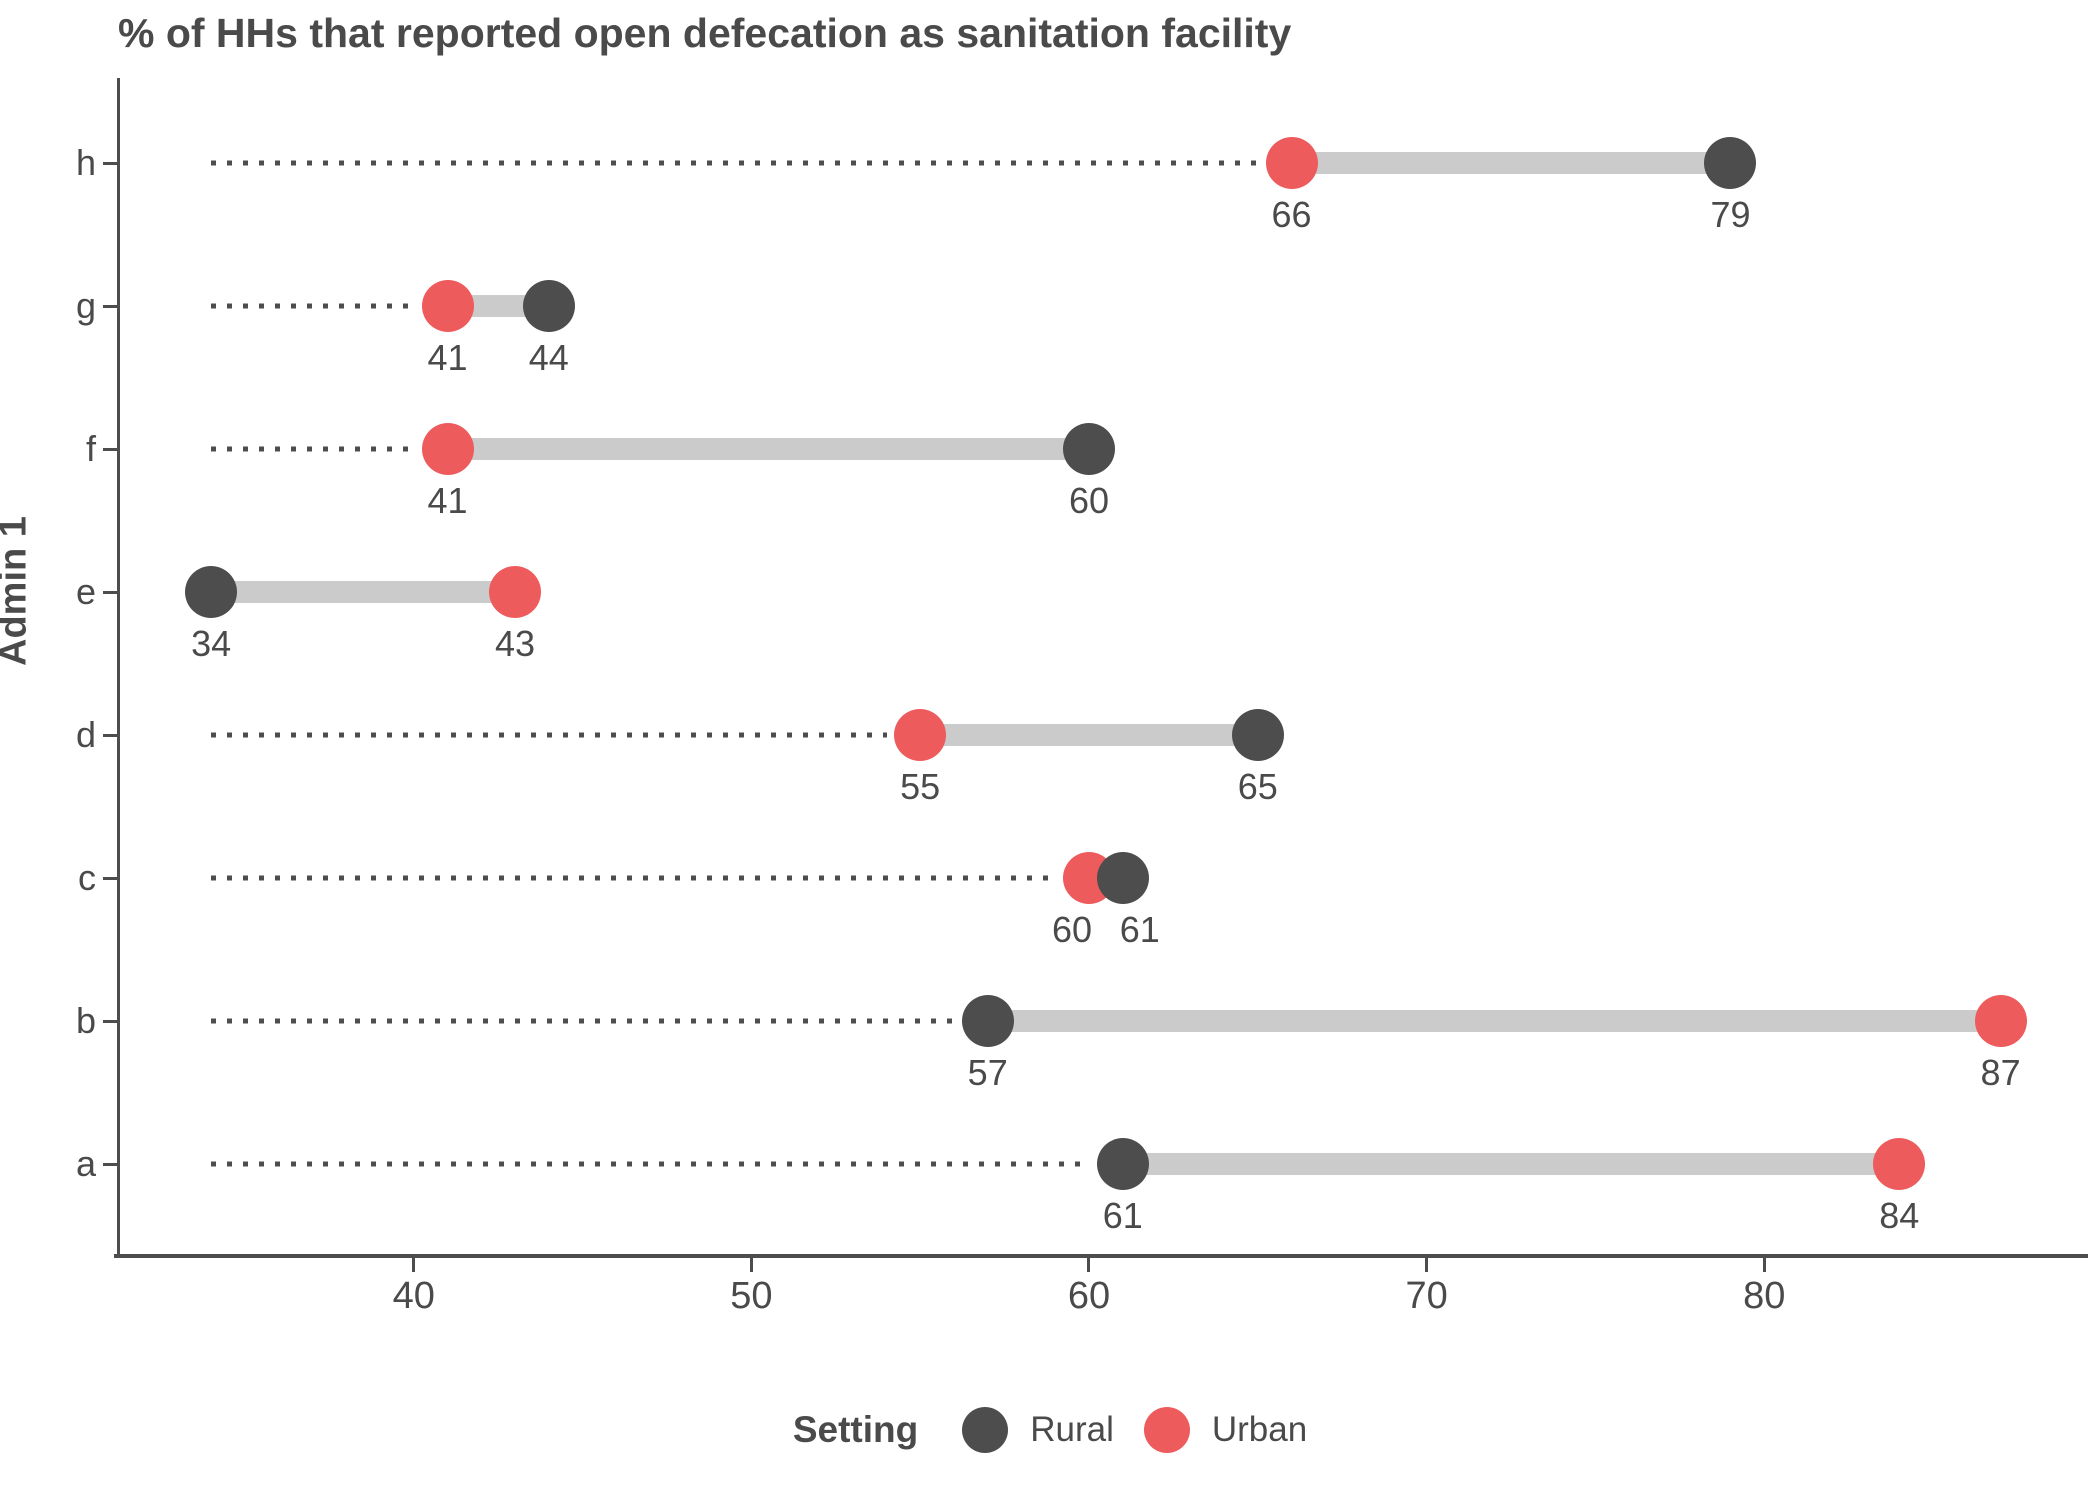  What do you see at coordinates (1166, 1430) in the screenshot?
I see `urban-swatch-icon` at bounding box center [1166, 1430].